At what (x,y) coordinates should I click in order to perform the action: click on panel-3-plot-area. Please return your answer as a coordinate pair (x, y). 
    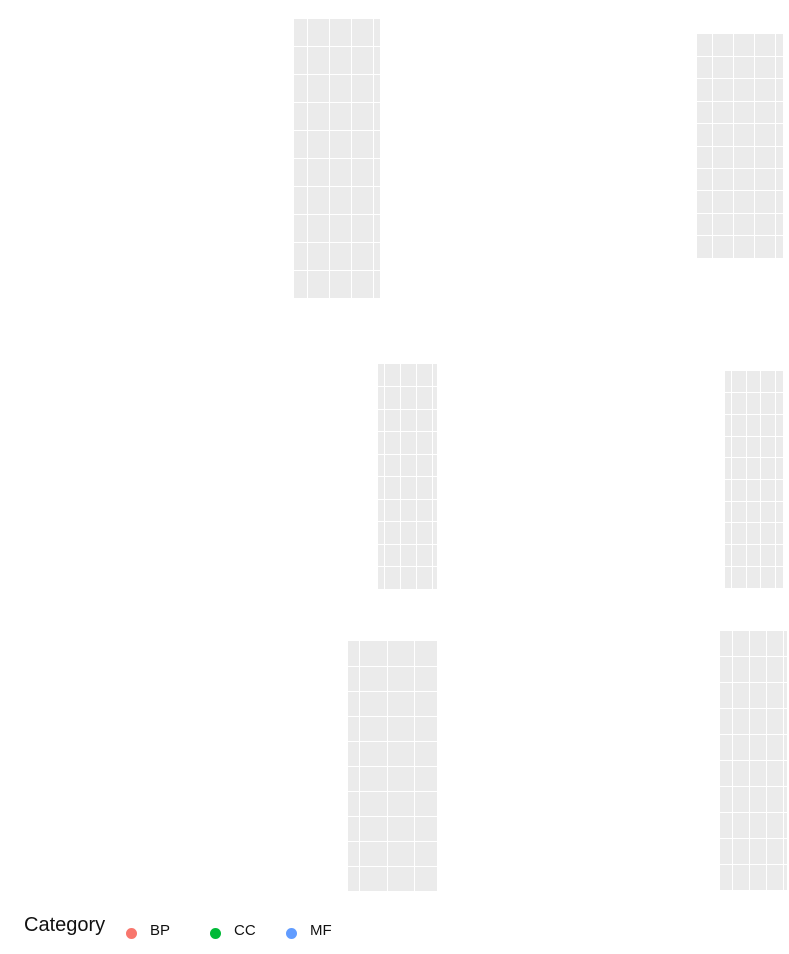
    Looking at the image, I should click on (407, 476).